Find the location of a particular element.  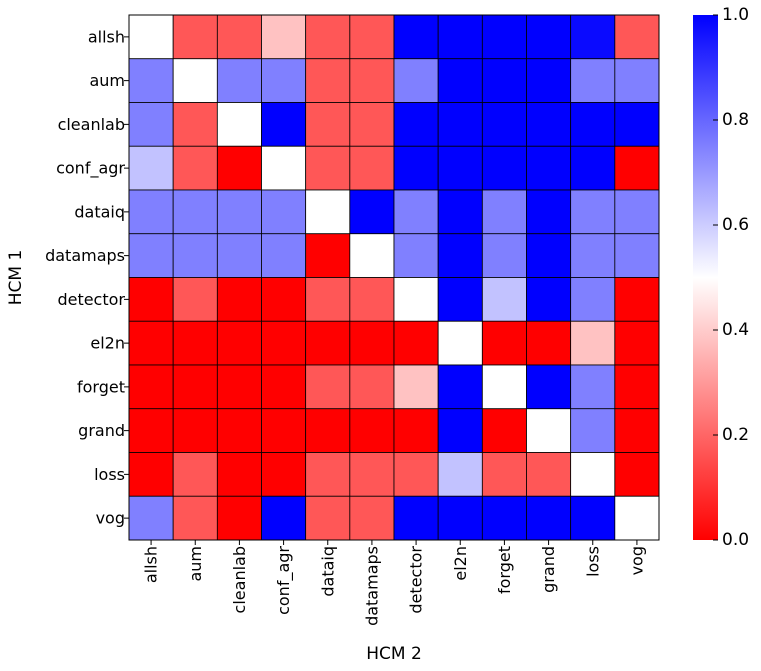

heatmap-cell-grand-detector is located at coordinates (416, 430).